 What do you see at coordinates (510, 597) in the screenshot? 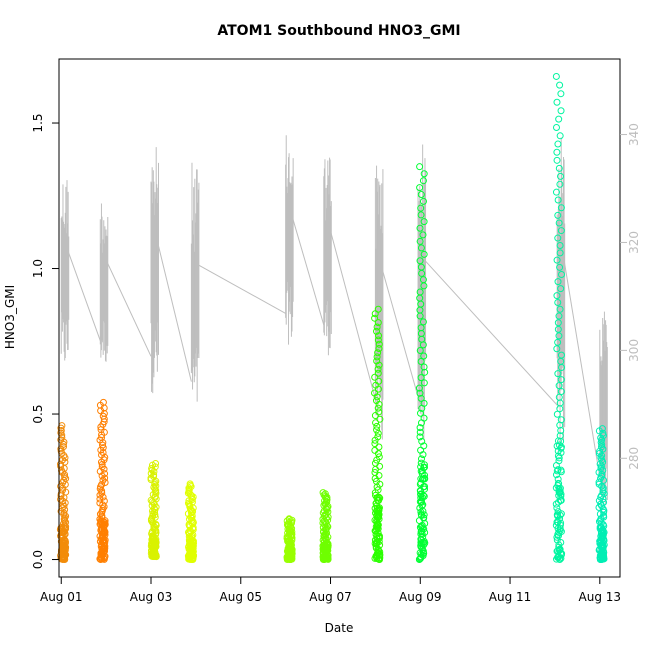
I see `x-tick-label: Aug 11` at bounding box center [510, 597].